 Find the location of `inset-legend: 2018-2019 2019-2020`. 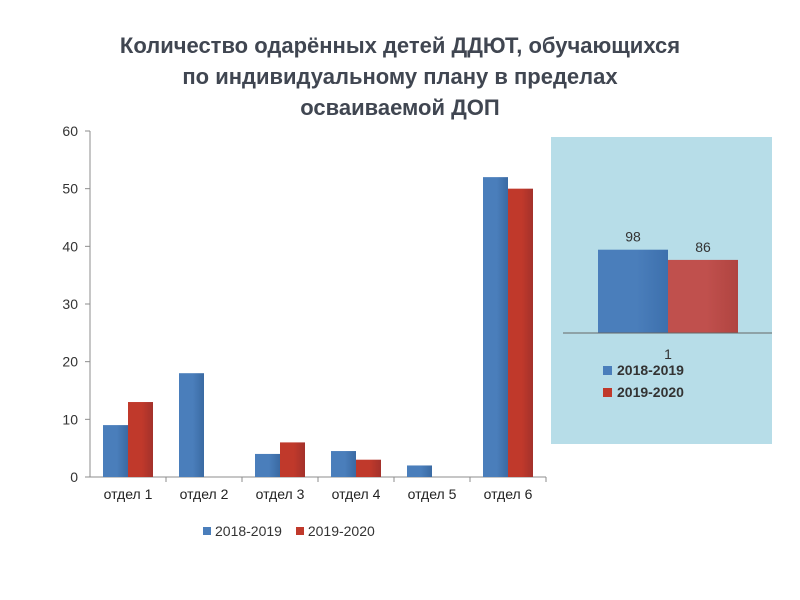

inset-legend: 2018-2019 2019-2020 is located at coordinates (648, 384).